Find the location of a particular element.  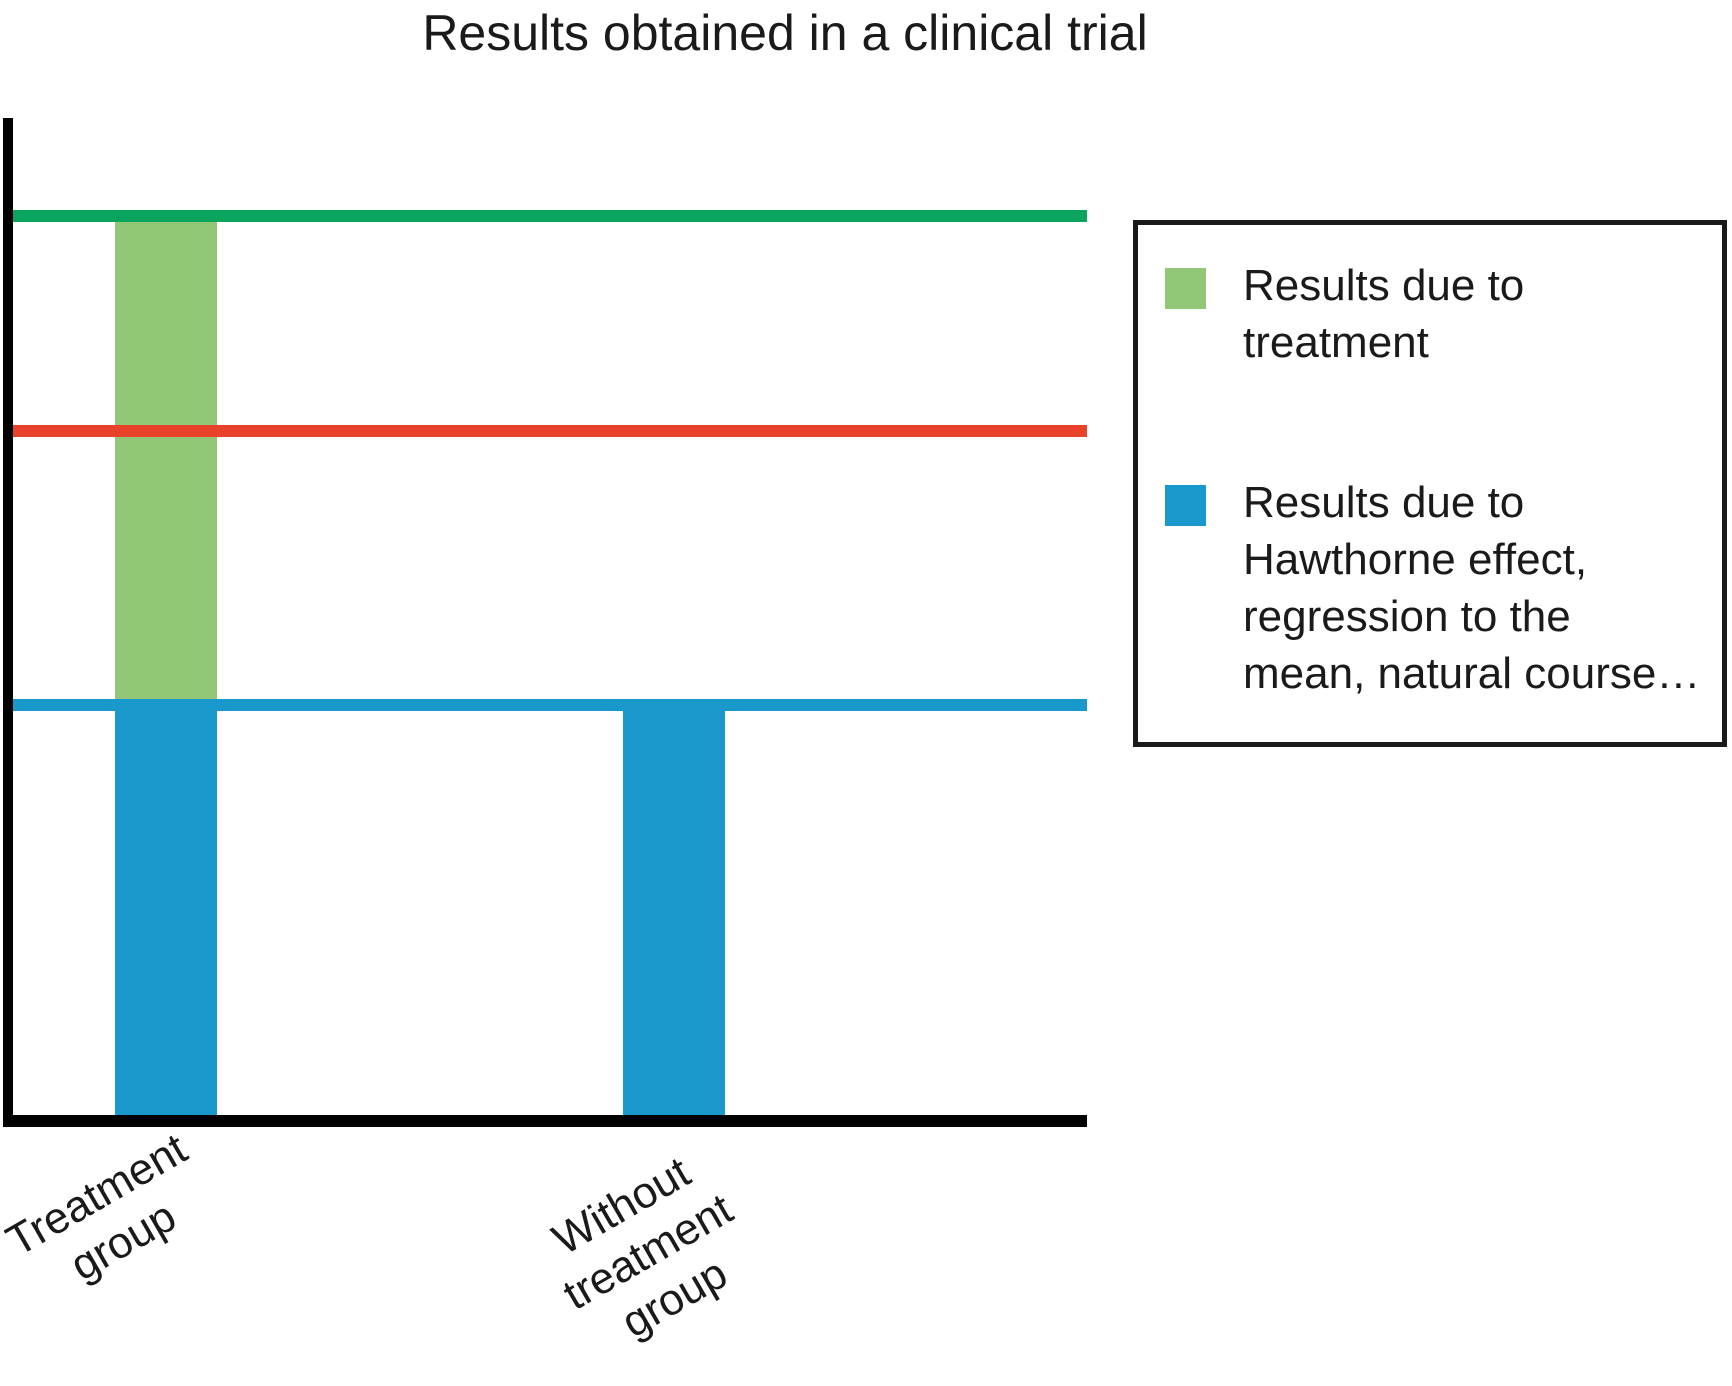

x-tick-label: Treatment group is located at coordinates (98, 1207).